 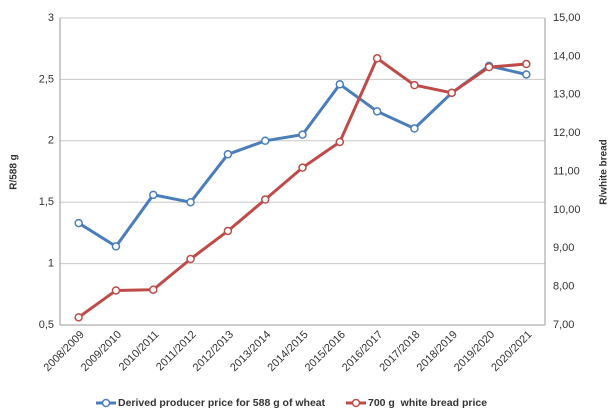 I want to click on y2-tick-label: 15,00, so click(x=567, y=18).